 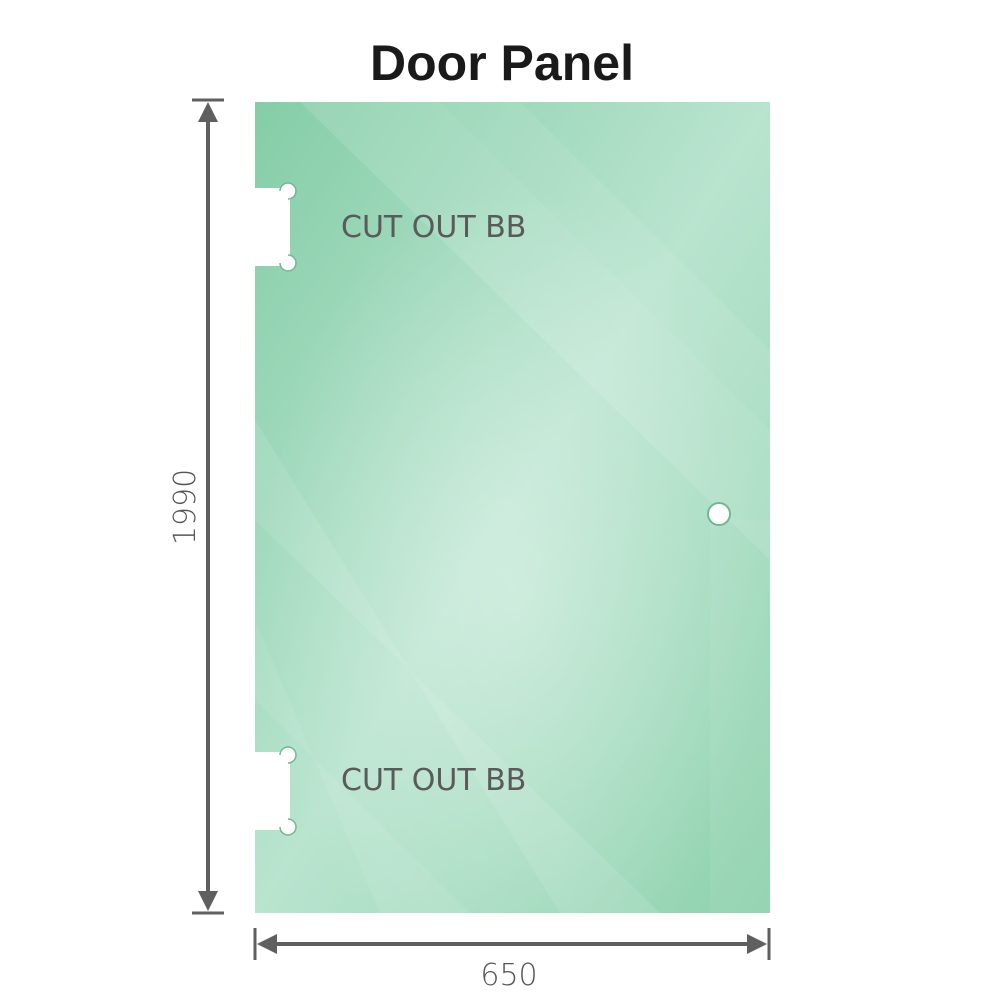 I want to click on cutout-top, so click(x=274, y=227).